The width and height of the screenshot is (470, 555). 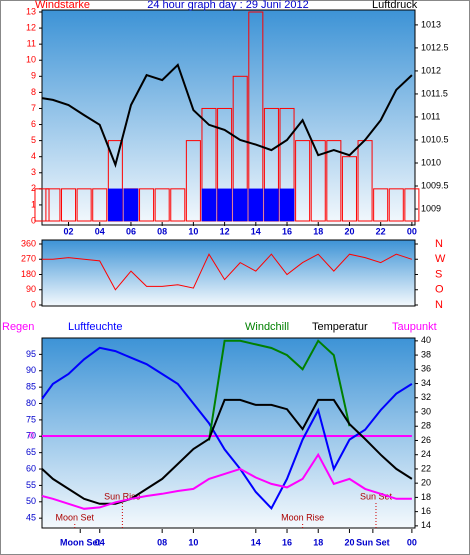 What do you see at coordinates (267, 327) in the screenshot?
I see `legend-entry: Windchill` at bounding box center [267, 327].